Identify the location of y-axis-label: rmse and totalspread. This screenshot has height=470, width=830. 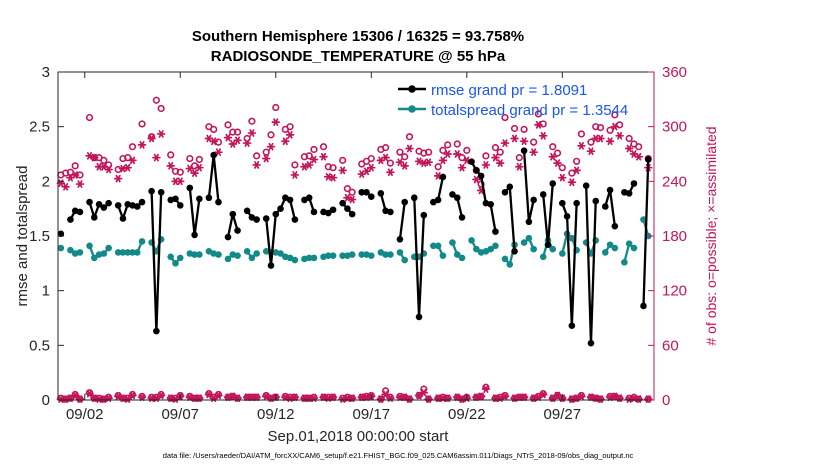
(22, 236).